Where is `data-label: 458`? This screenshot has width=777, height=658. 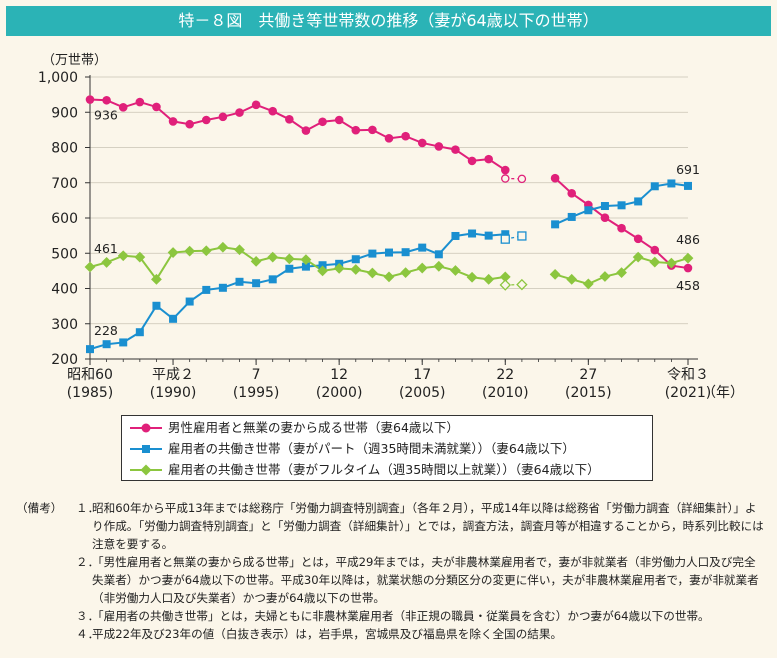 data-label: 458 is located at coordinates (688, 285).